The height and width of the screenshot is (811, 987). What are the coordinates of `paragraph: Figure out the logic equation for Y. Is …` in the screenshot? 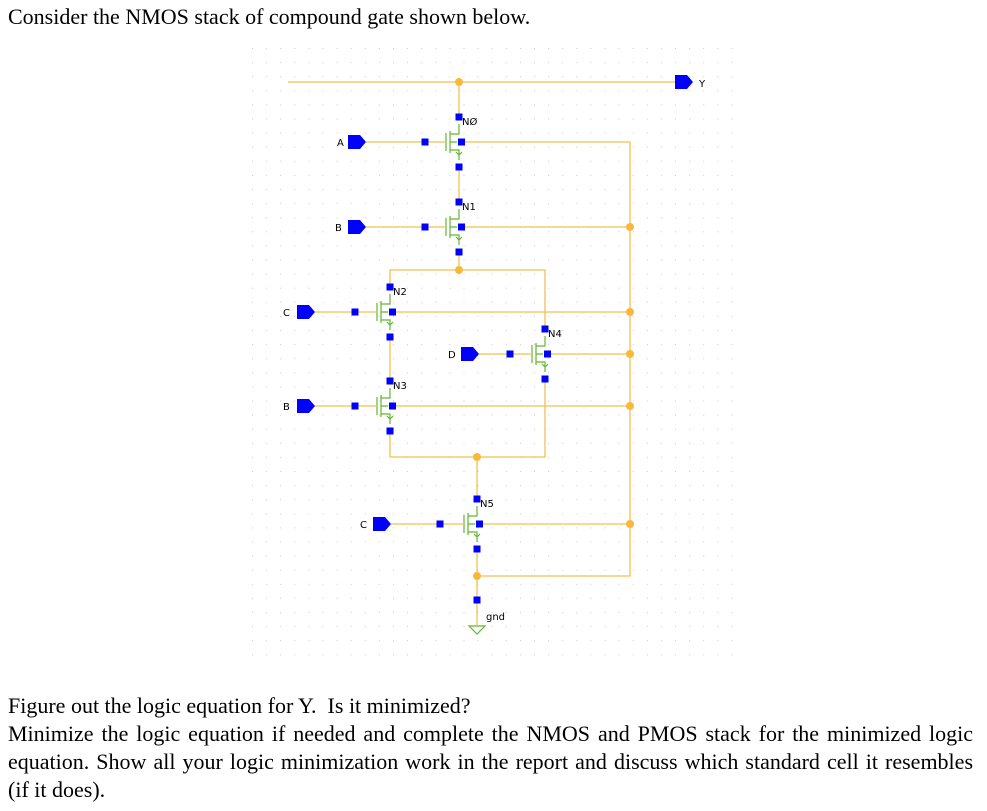 It's located at (239, 705).